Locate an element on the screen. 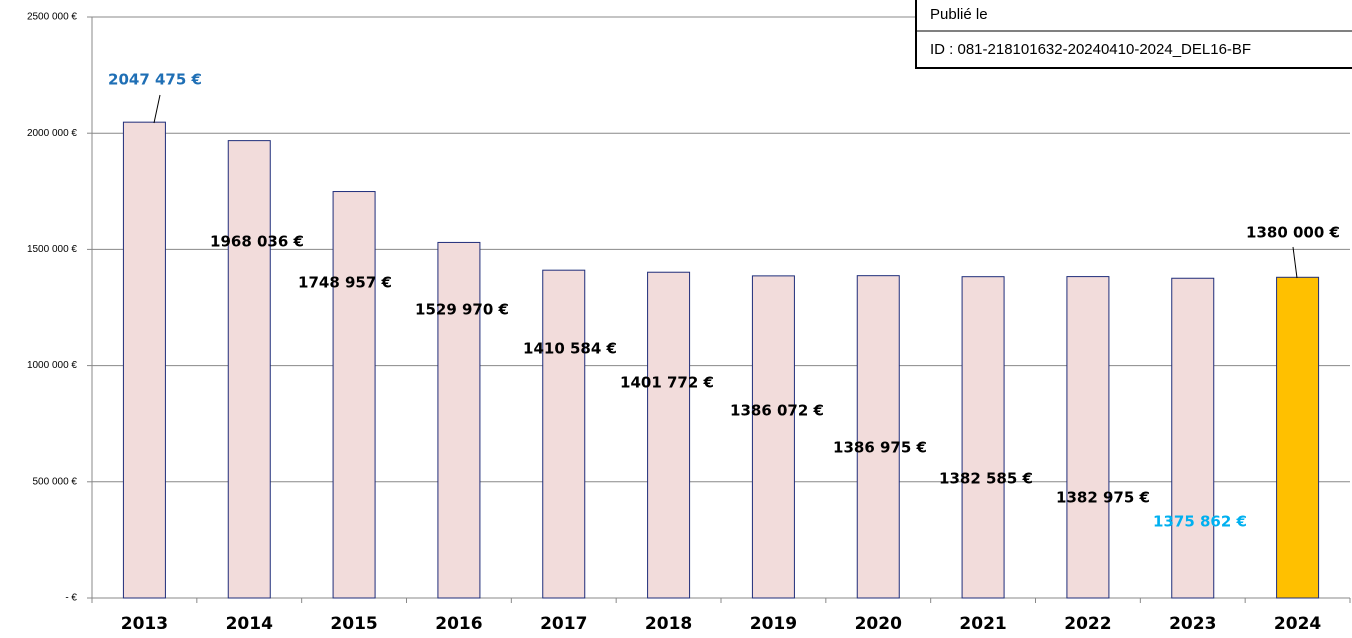 This screenshot has width=1352, height=638. stamp-box is located at coordinates (1133, 34).